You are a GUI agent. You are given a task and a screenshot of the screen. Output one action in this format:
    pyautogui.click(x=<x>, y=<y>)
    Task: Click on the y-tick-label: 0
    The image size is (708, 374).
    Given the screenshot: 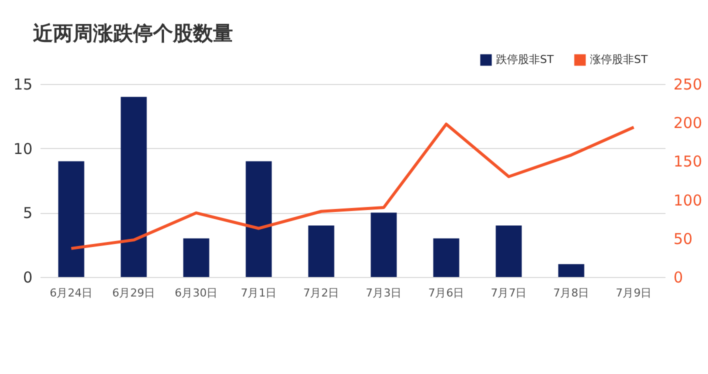 What is the action you would take?
    pyautogui.click(x=27, y=277)
    